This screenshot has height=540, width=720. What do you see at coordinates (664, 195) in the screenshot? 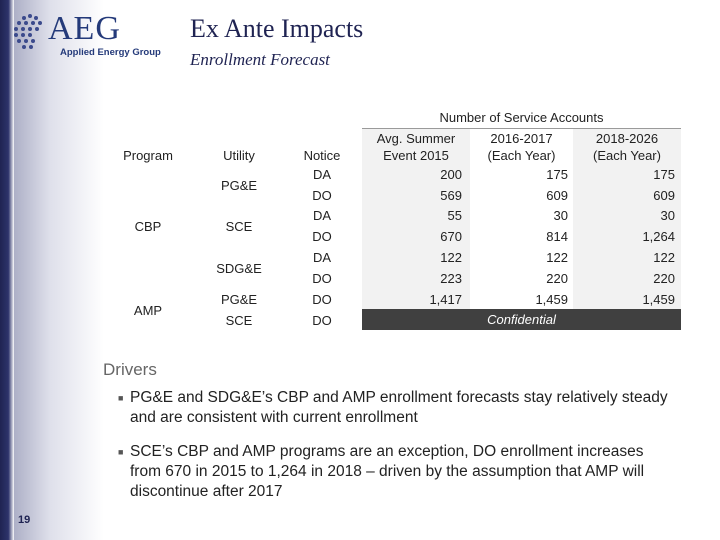
I see `y2018-2026-cell: 609` at bounding box center [664, 195].